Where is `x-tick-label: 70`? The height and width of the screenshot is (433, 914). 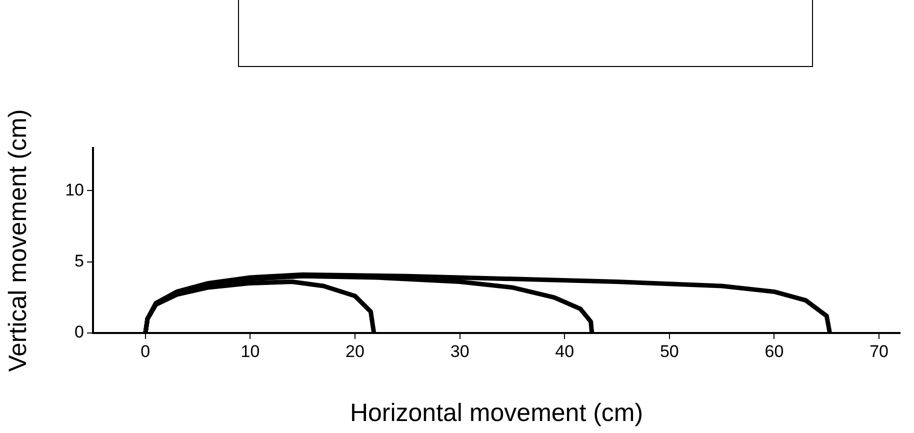
x-tick-label: 70 is located at coordinates (879, 351).